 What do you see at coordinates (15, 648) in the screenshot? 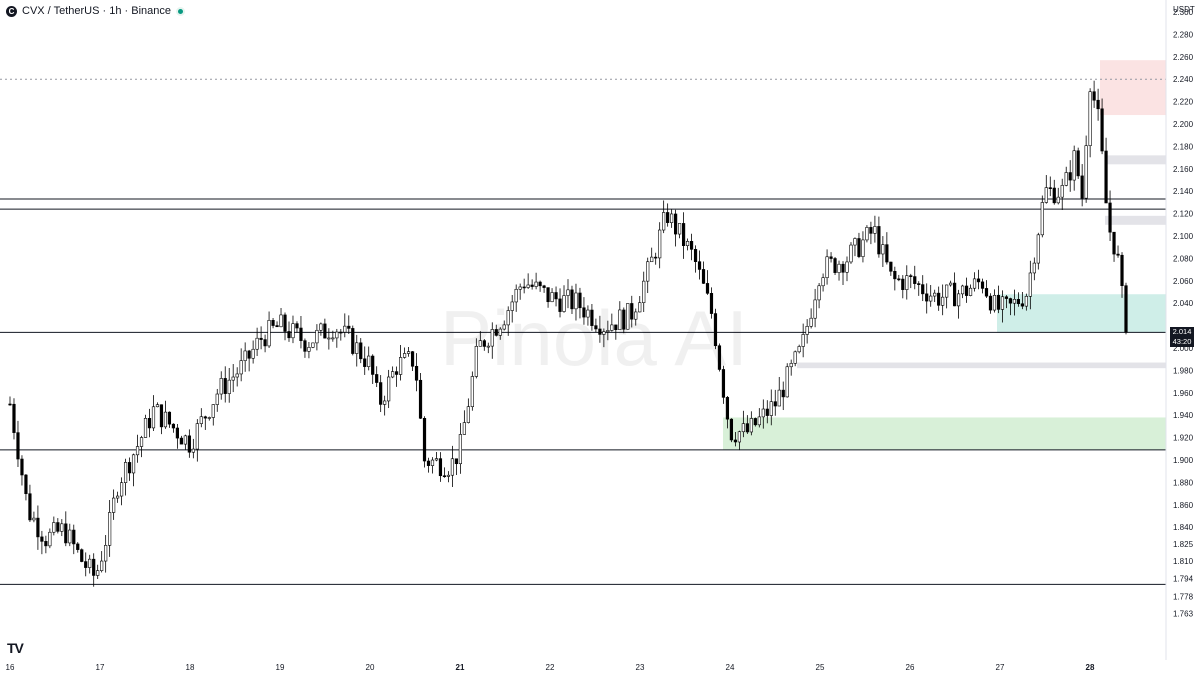
I see `tradingview-logo-icon: TV` at bounding box center [15, 648].